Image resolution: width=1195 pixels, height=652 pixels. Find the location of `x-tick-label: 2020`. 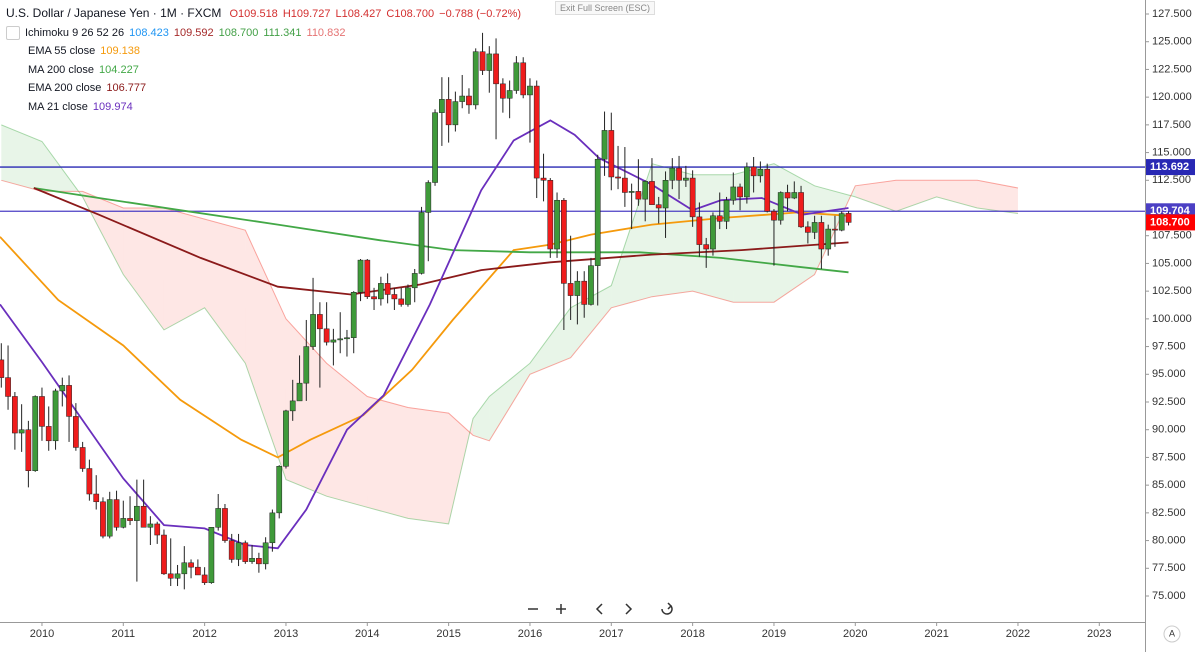

x-tick-label: 2020 is located at coordinates (855, 634).